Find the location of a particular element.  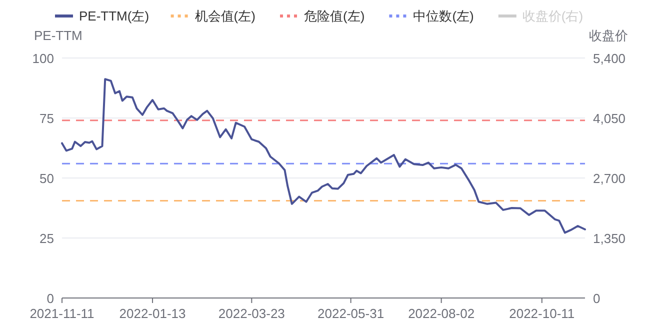

y2-tick-label: 5,400 is located at coordinates (609, 58).